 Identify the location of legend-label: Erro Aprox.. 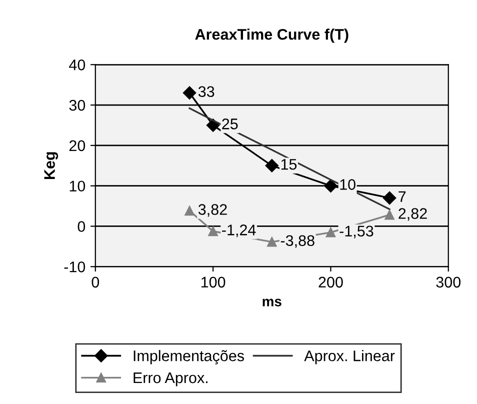
(171, 379).